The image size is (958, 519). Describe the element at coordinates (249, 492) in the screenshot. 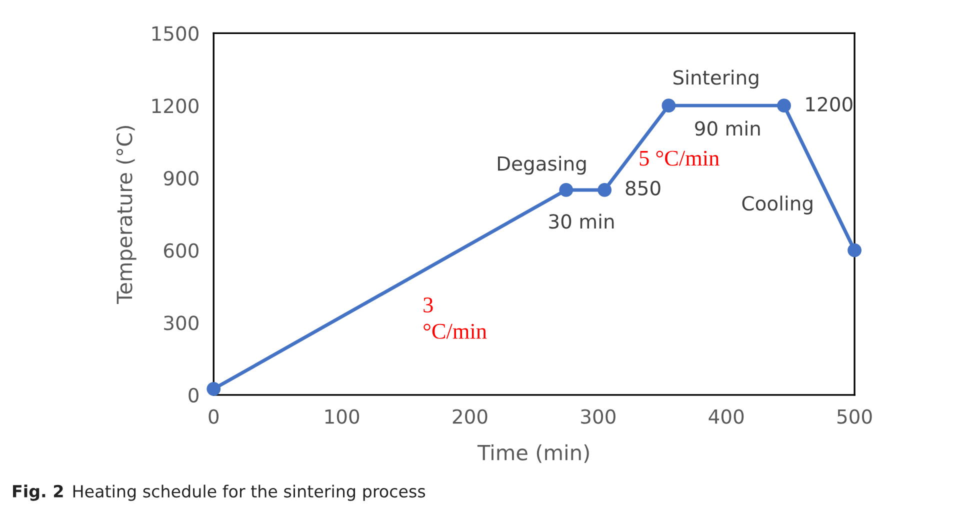

I see `text: Heating schedule for the sintering process` at that location.